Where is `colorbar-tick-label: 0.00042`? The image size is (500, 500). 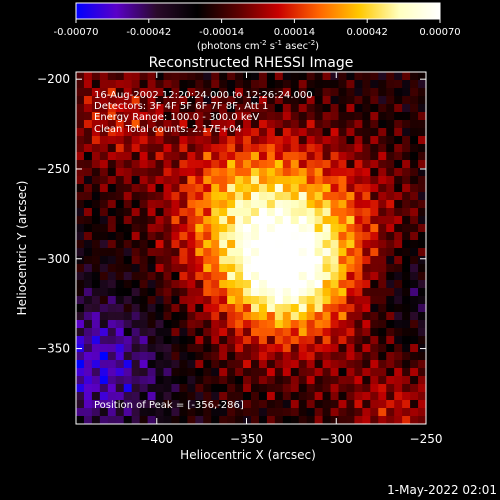
colorbar-tick-label: 0.00042 is located at coordinates (367, 32).